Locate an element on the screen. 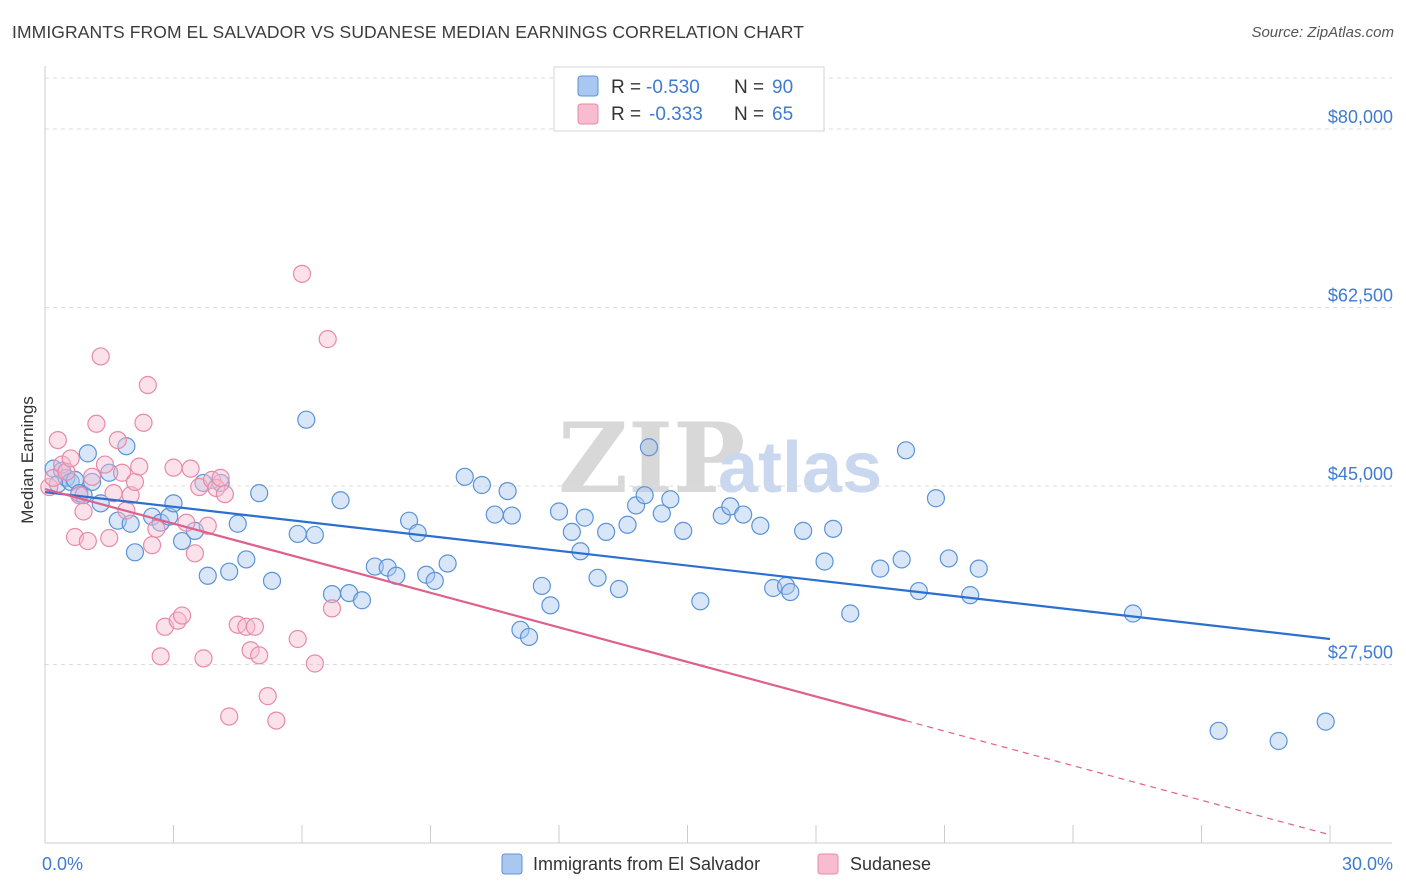 Image resolution: width=1406 pixels, height=892 pixels. legend-r-value-pink: -0.333 is located at coordinates (676, 114).